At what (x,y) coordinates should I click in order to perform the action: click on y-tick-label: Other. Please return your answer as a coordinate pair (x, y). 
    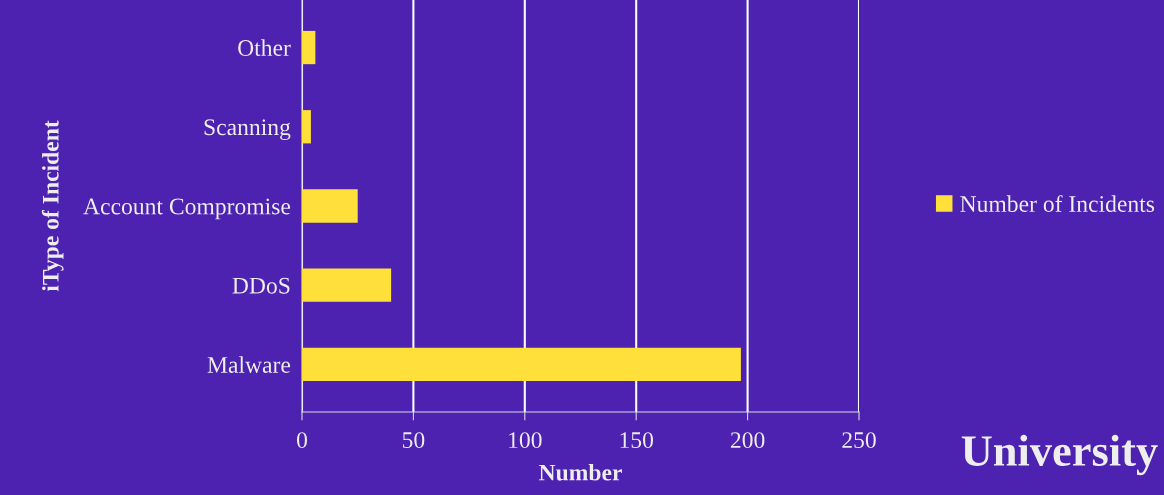
    Looking at the image, I should click on (264, 47).